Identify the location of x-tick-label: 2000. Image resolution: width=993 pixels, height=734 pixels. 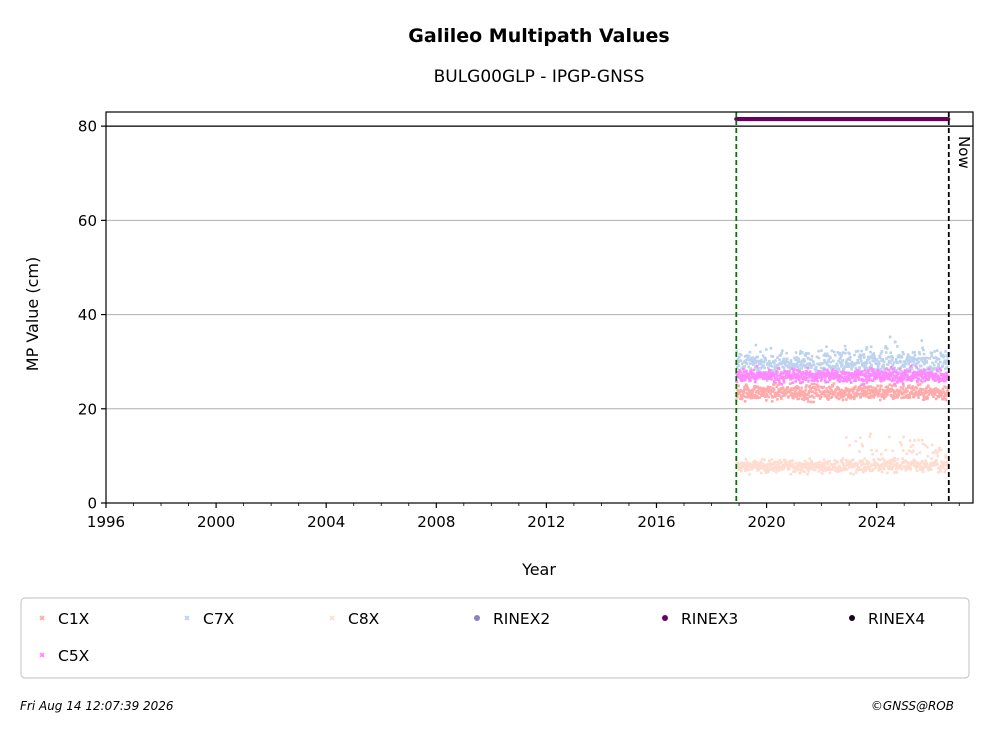
(216, 522).